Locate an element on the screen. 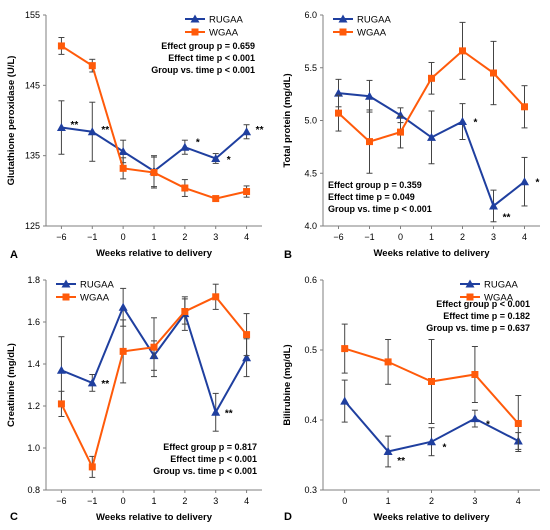 This screenshot has height=530, width=550. x-tick-label: 0 is located at coordinates (123, 237).